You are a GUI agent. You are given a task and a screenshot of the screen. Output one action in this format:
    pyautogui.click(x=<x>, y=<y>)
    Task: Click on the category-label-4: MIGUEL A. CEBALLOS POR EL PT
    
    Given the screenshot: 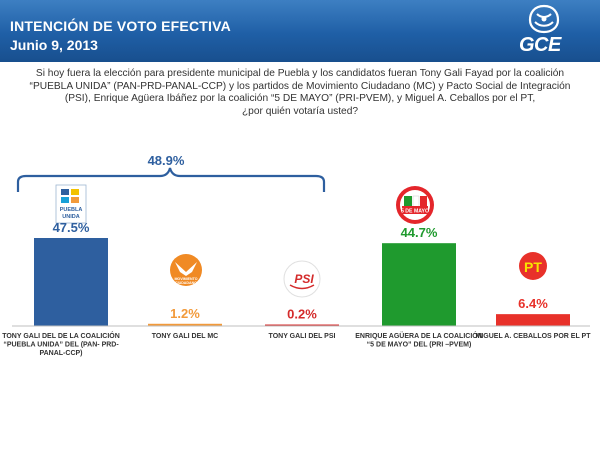 What is the action you would take?
    pyautogui.click(x=534, y=336)
    